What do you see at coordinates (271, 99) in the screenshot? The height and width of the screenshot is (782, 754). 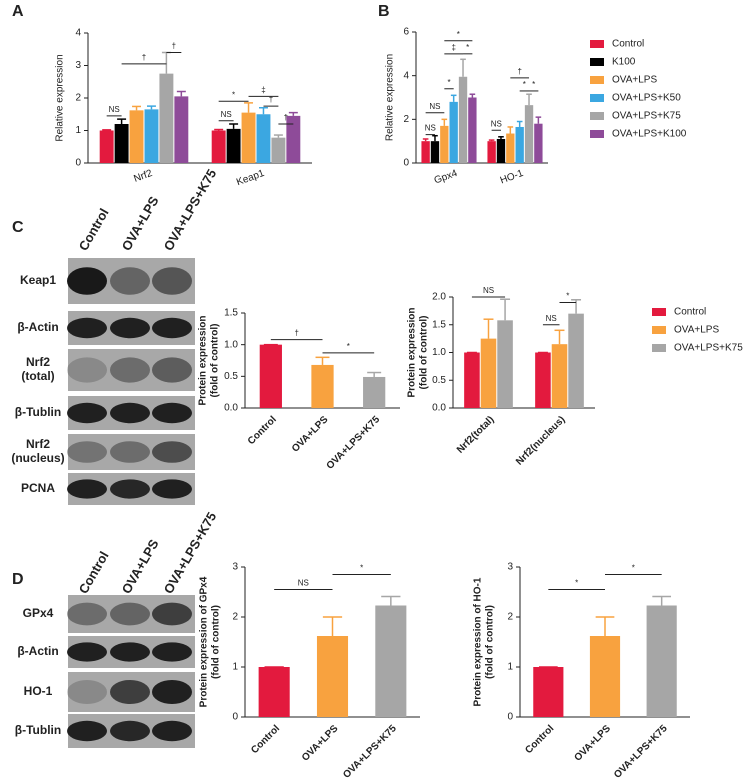 I see `significance-label: †` at bounding box center [271, 99].